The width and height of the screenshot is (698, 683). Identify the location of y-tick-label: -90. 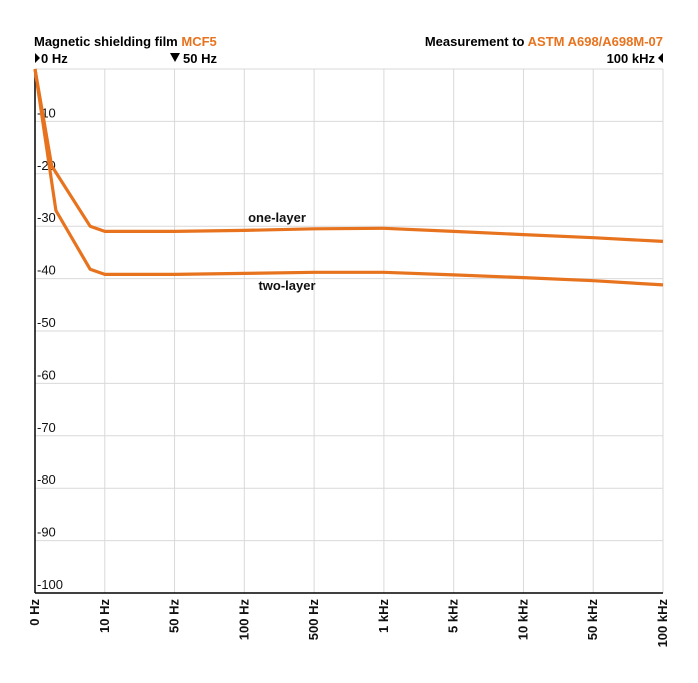
(46, 532).